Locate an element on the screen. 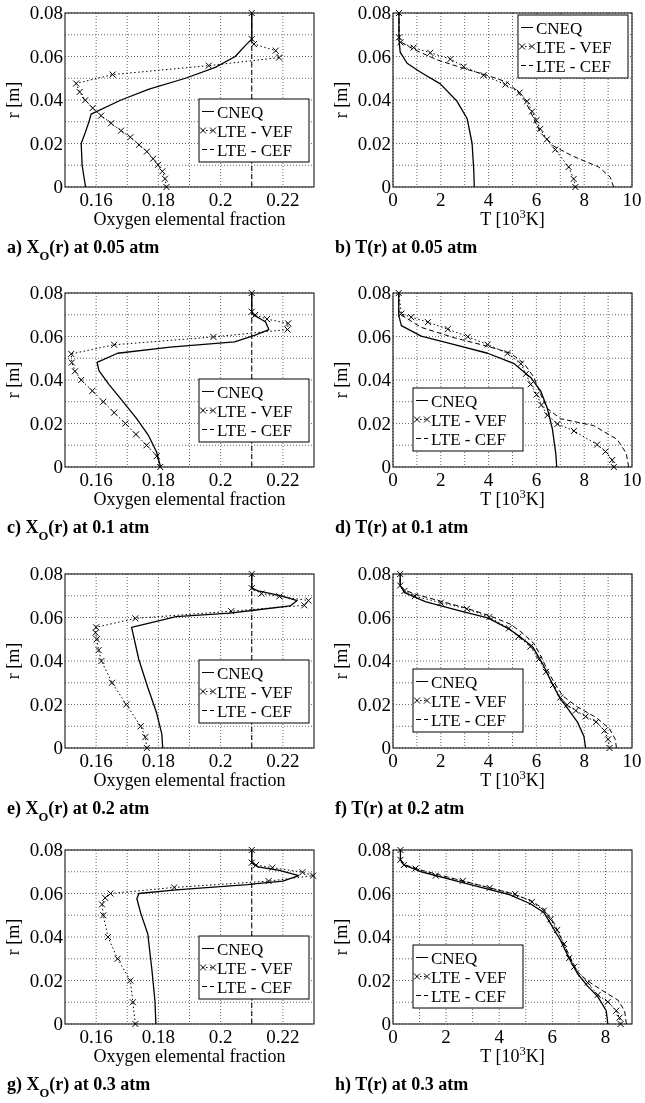 This screenshot has height=1103, width=645. text: b) T(r) at 0.05 atm is located at coordinates (406, 247).